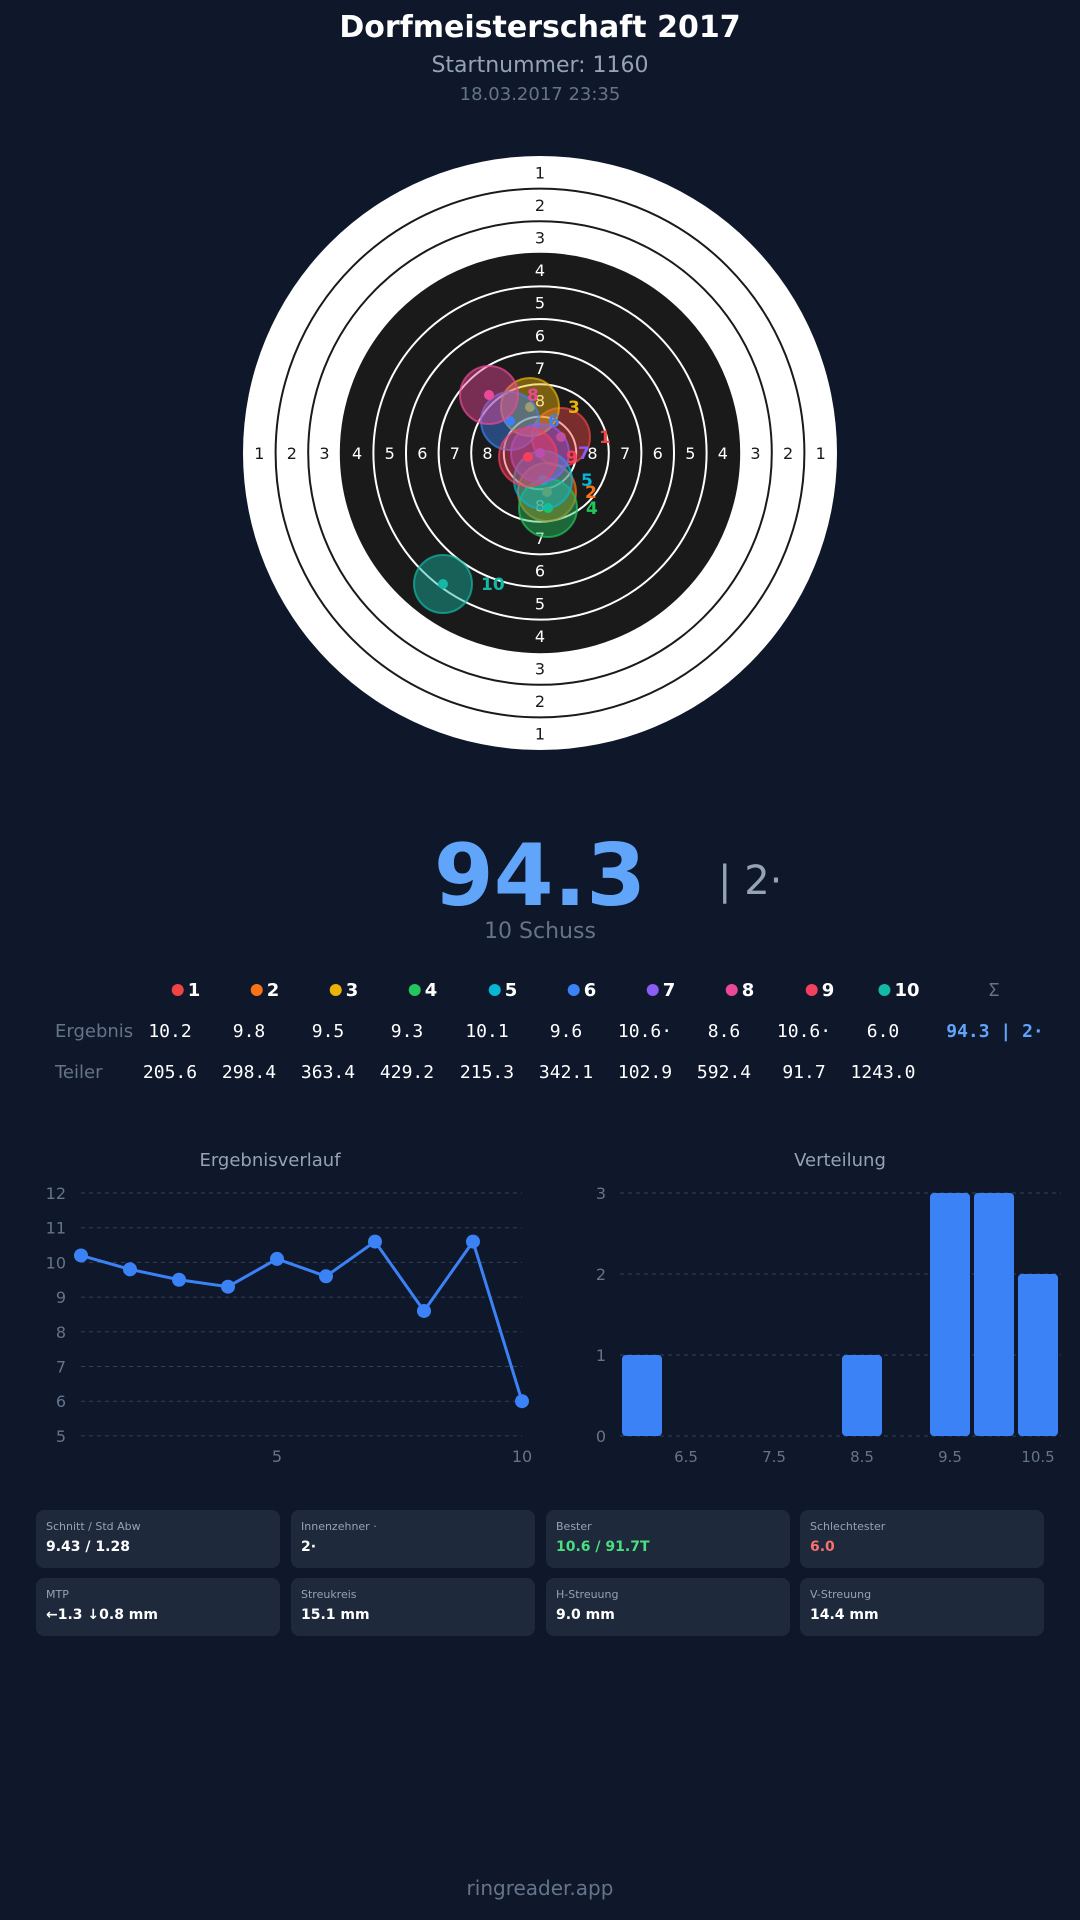  I want to click on y-tick-label: 6, so click(61, 1401).